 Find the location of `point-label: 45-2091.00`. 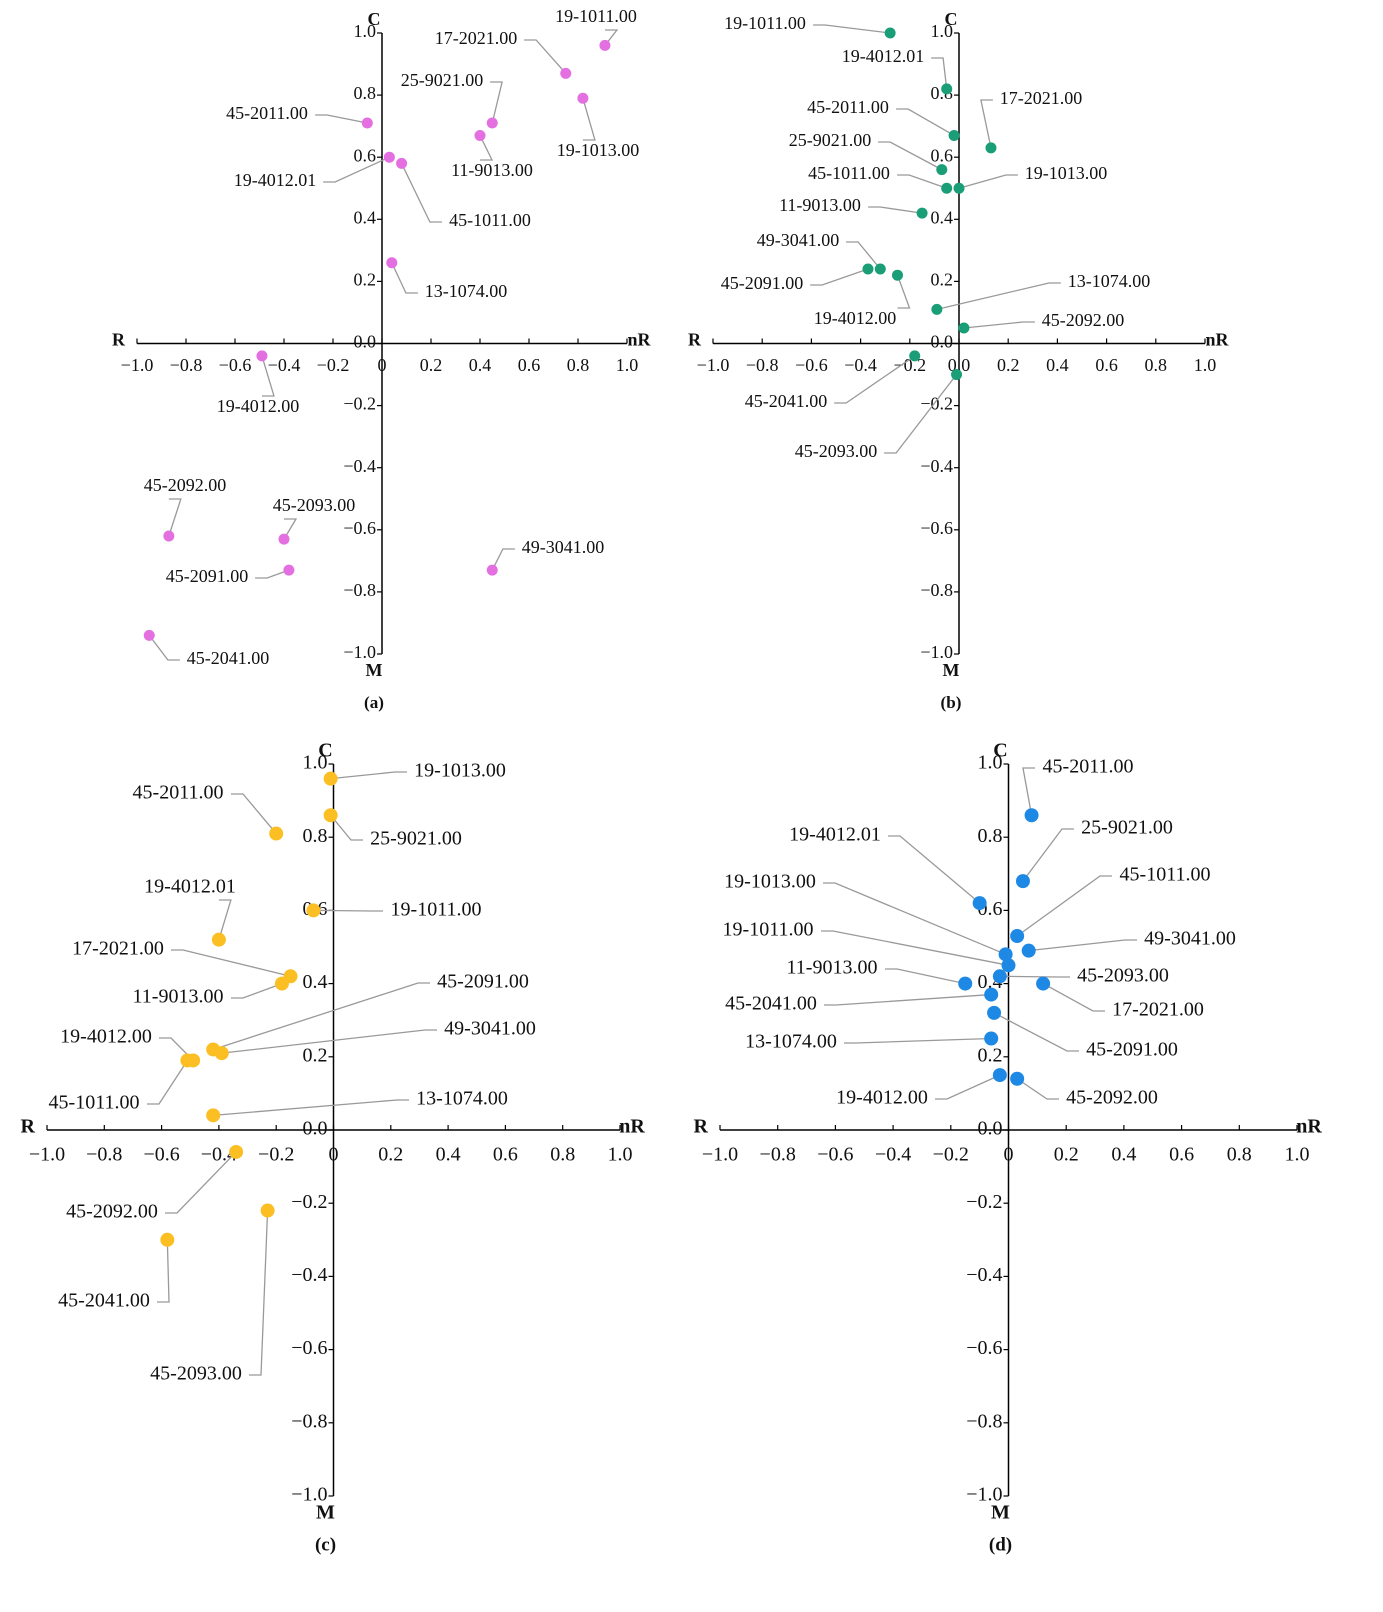

point-label: 45-2091.00 is located at coordinates (762, 283).